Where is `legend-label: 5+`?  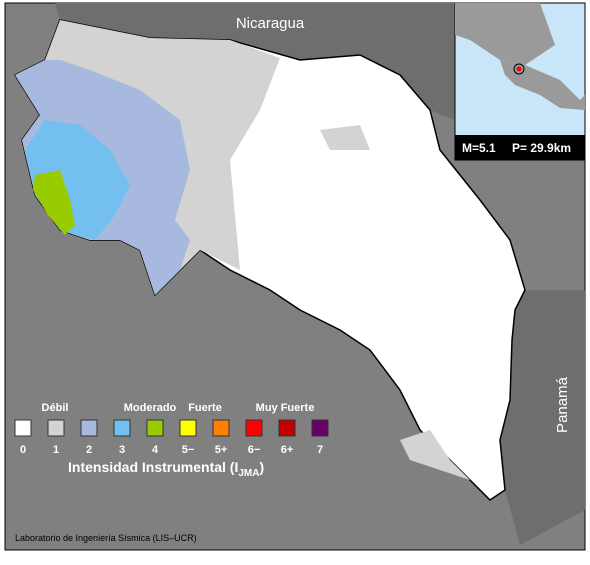
legend-label: 5+ is located at coordinates (221, 450).